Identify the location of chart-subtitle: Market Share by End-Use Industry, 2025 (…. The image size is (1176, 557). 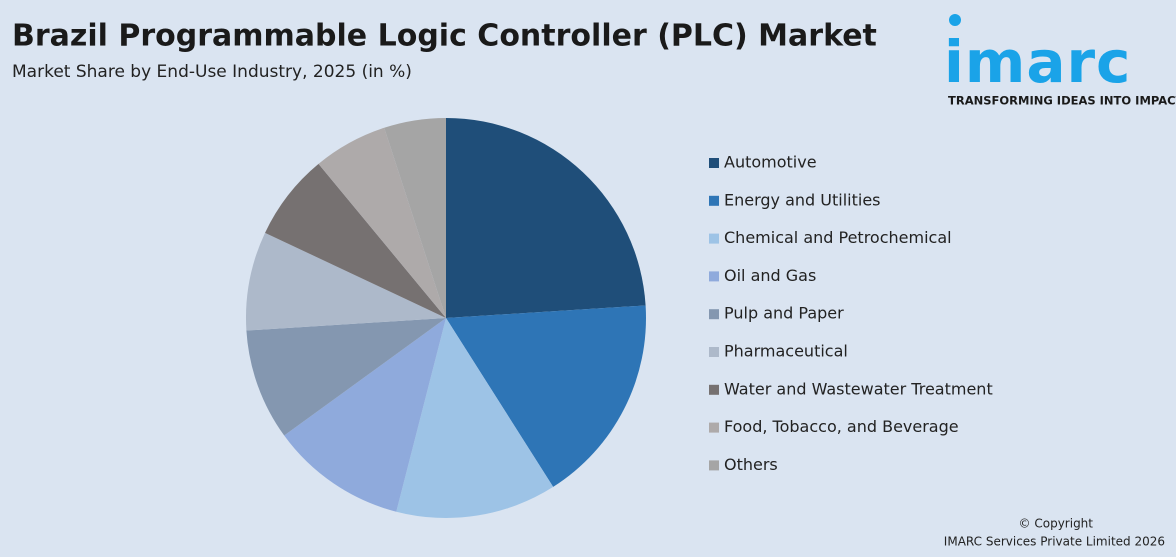
(212, 72).